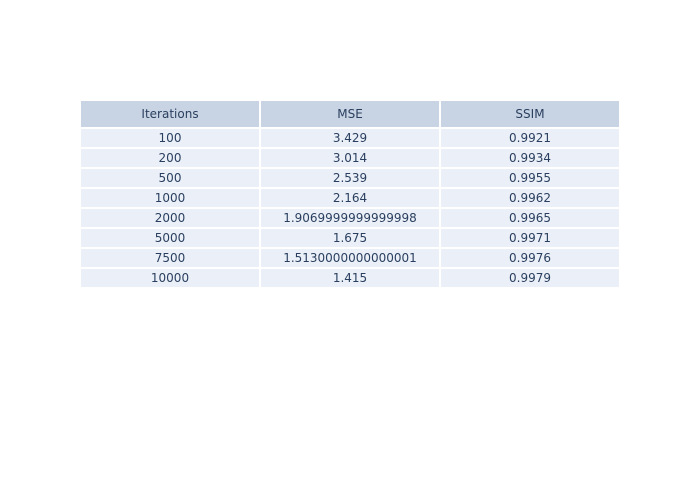 The height and width of the screenshot is (500, 700). I want to click on table-cell-ssim: 0.9976, so click(530, 258).